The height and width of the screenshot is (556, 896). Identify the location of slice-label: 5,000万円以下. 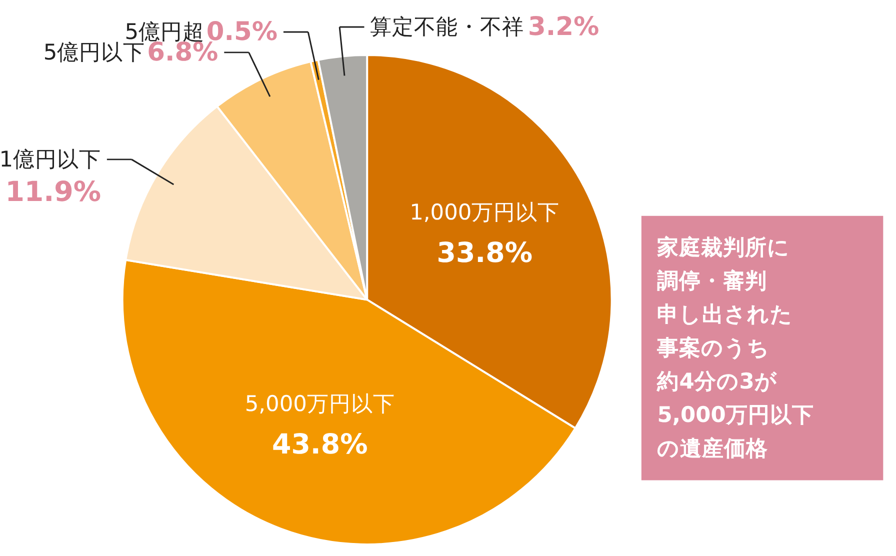
(319, 404).